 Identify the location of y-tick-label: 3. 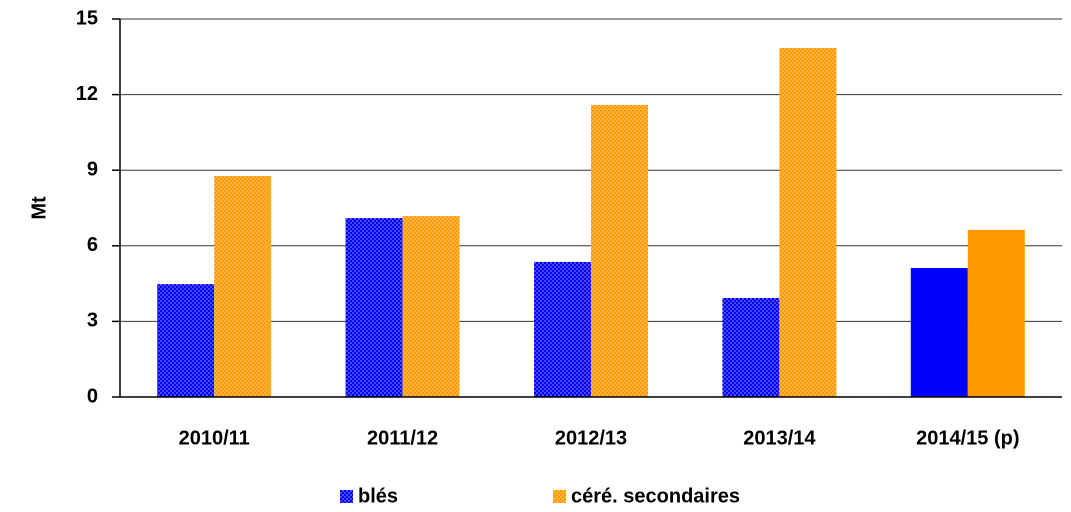
(92, 321).